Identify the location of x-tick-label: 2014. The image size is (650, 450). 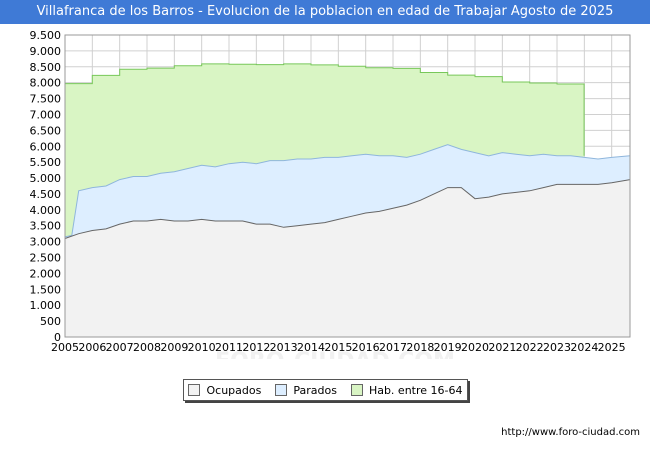
(311, 347).